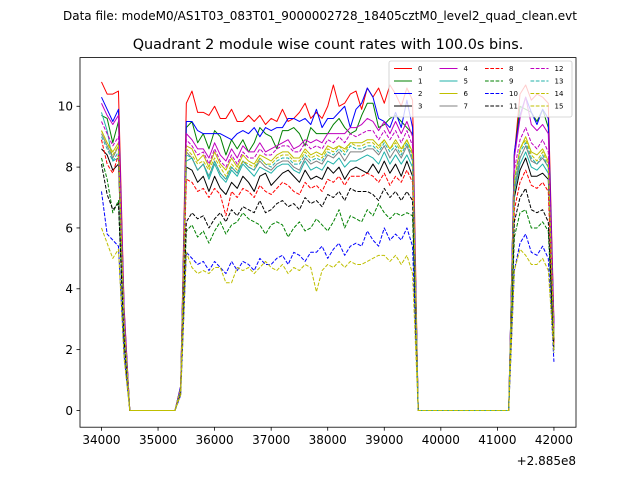  Describe the element at coordinates (420, 94) in the screenshot. I see `legend-label-2: 2` at that location.